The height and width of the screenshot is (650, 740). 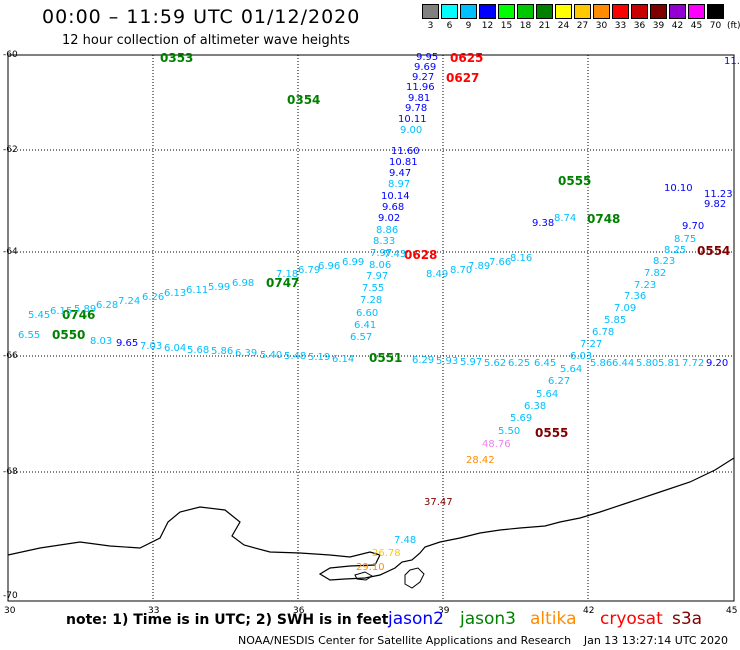 I want to click on swh-value: 8.06, so click(x=380, y=265).